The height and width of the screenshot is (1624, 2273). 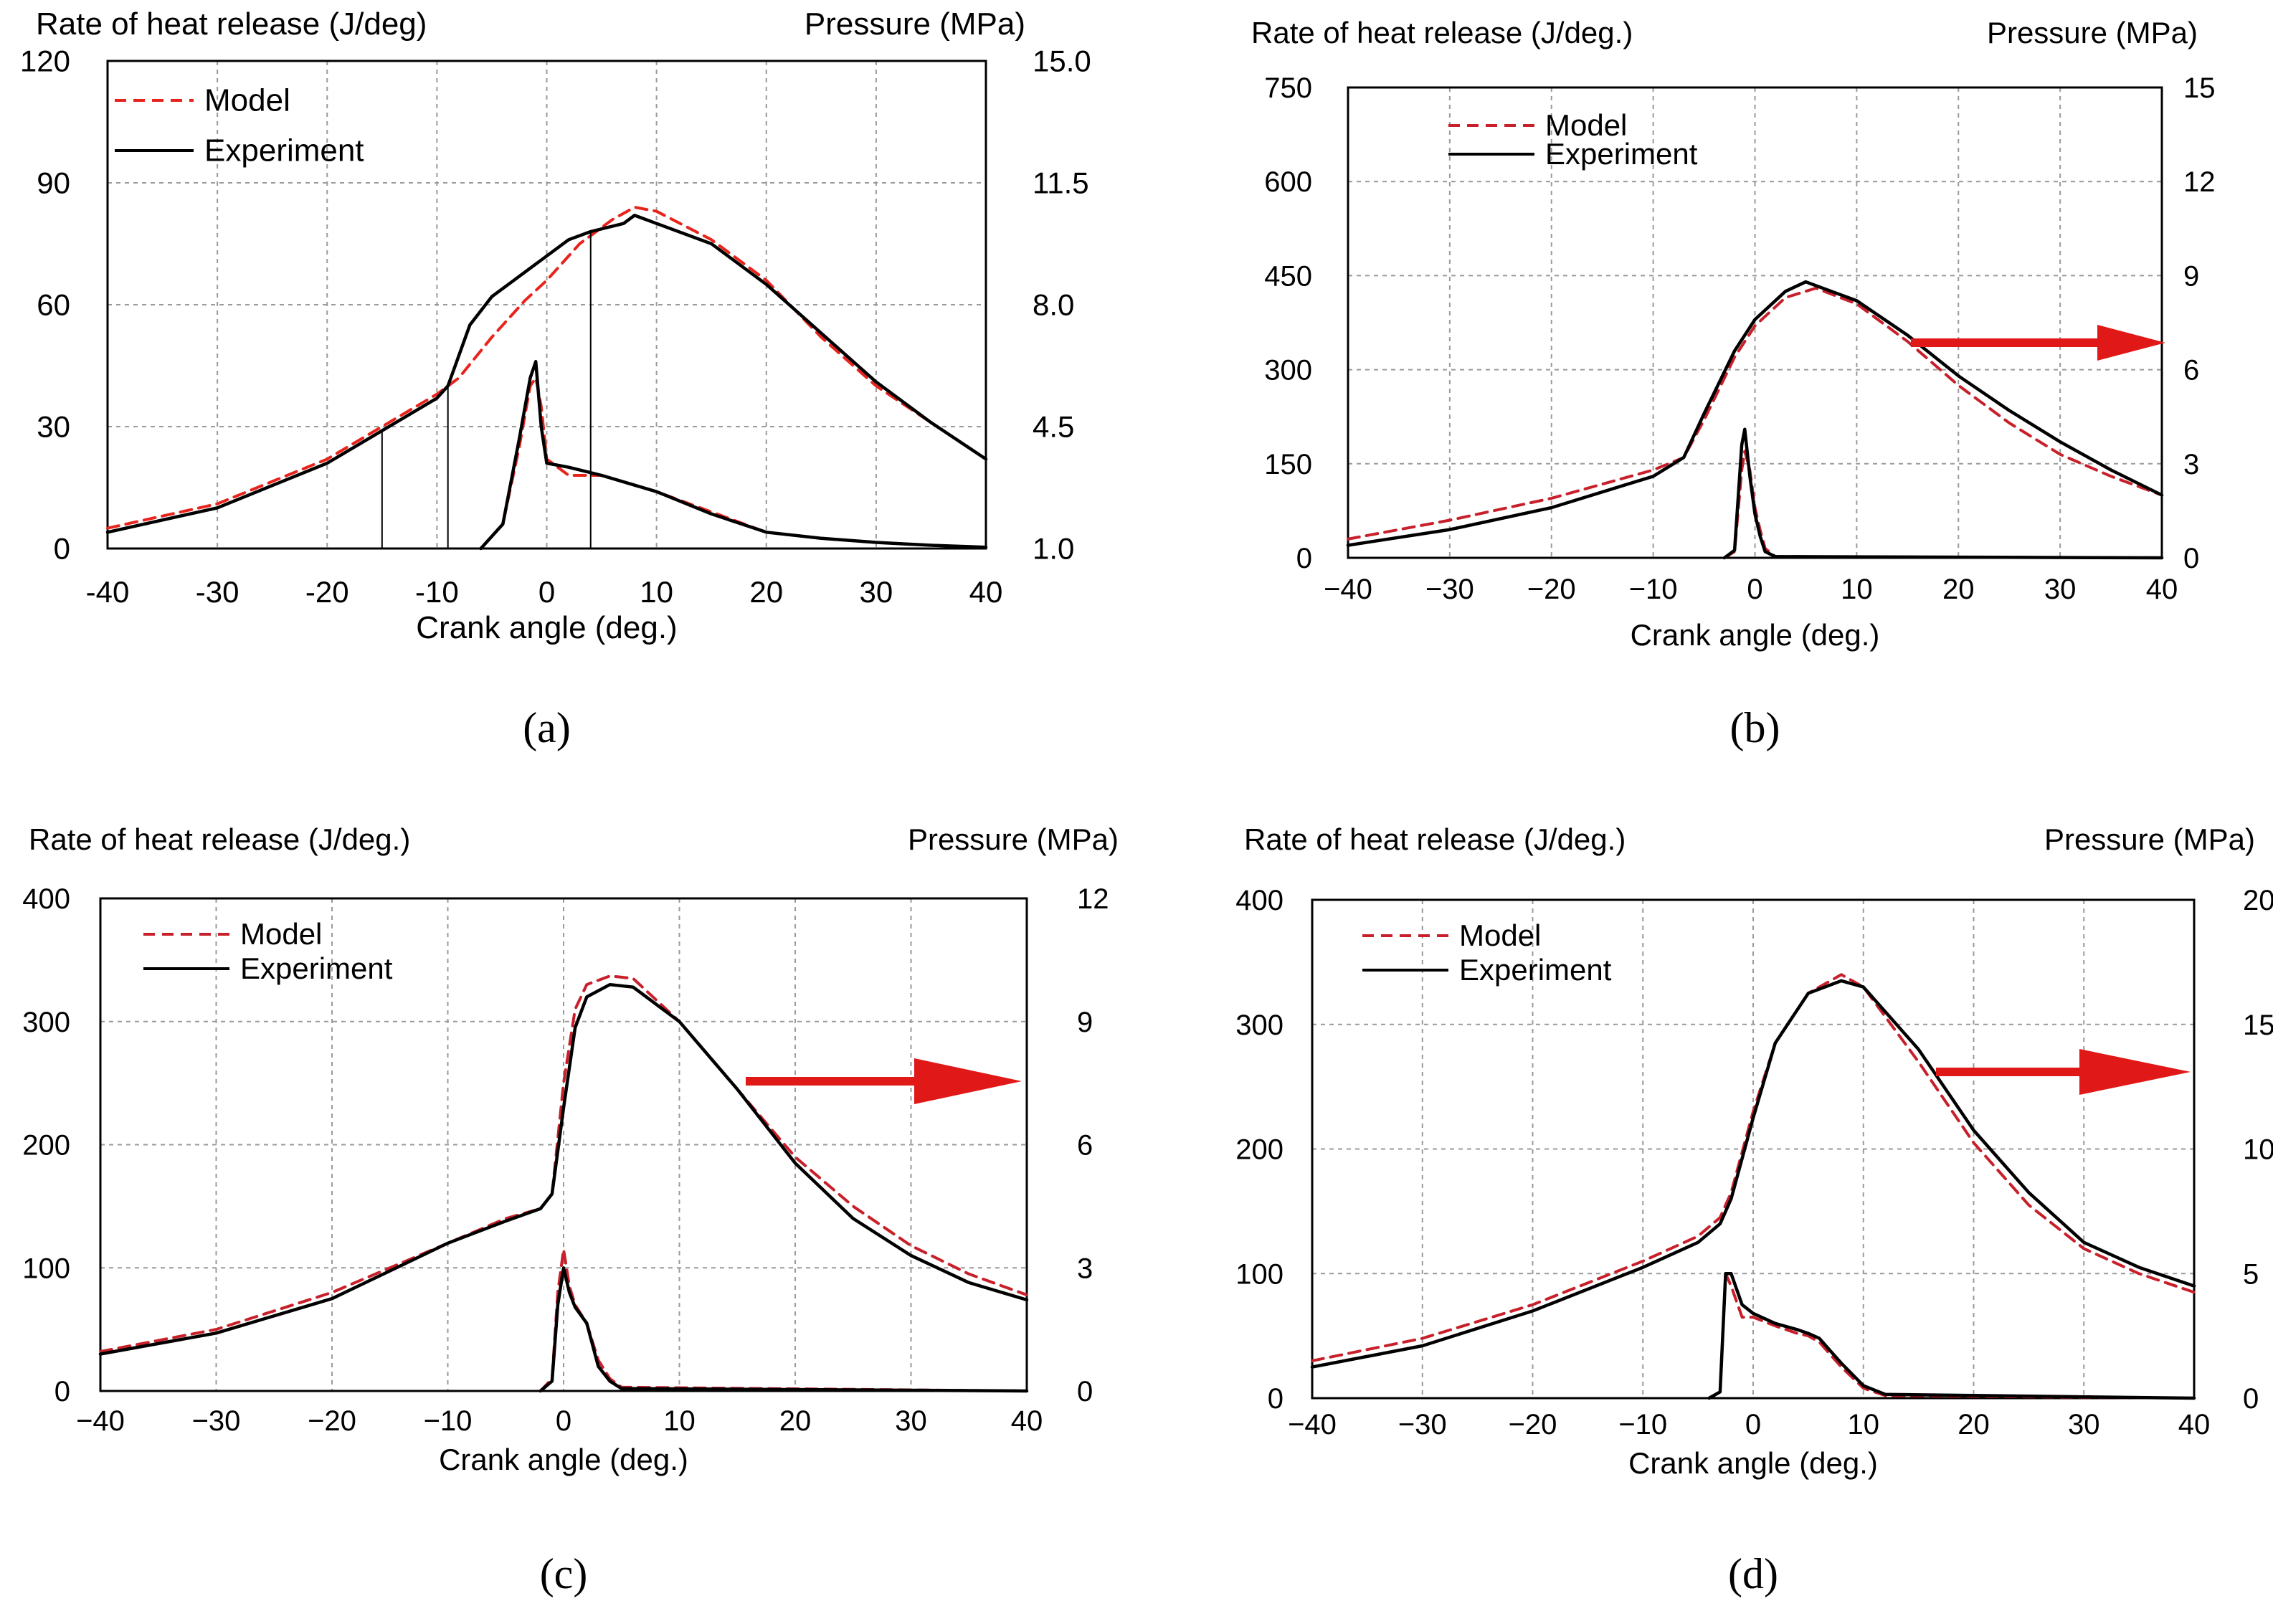 I want to click on y-tick-label-right: 11.5, so click(x=1061, y=183).